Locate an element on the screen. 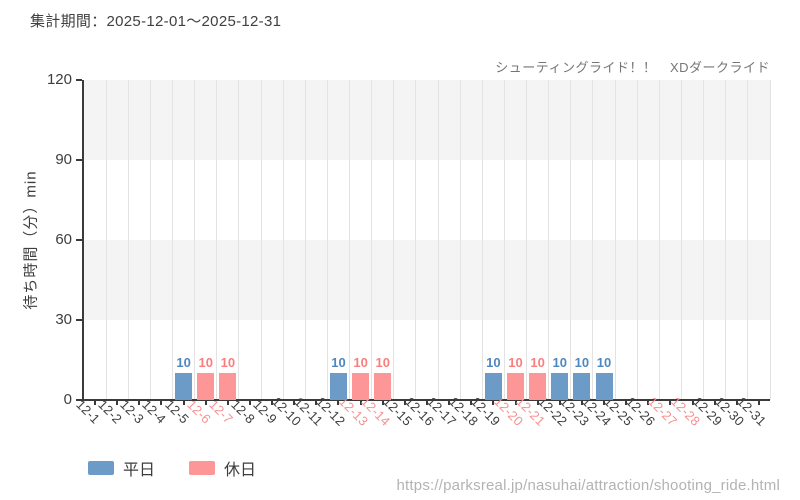 This screenshot has height=500, width=800. y-tick-label: 90 is located at coordinates (63, 159).